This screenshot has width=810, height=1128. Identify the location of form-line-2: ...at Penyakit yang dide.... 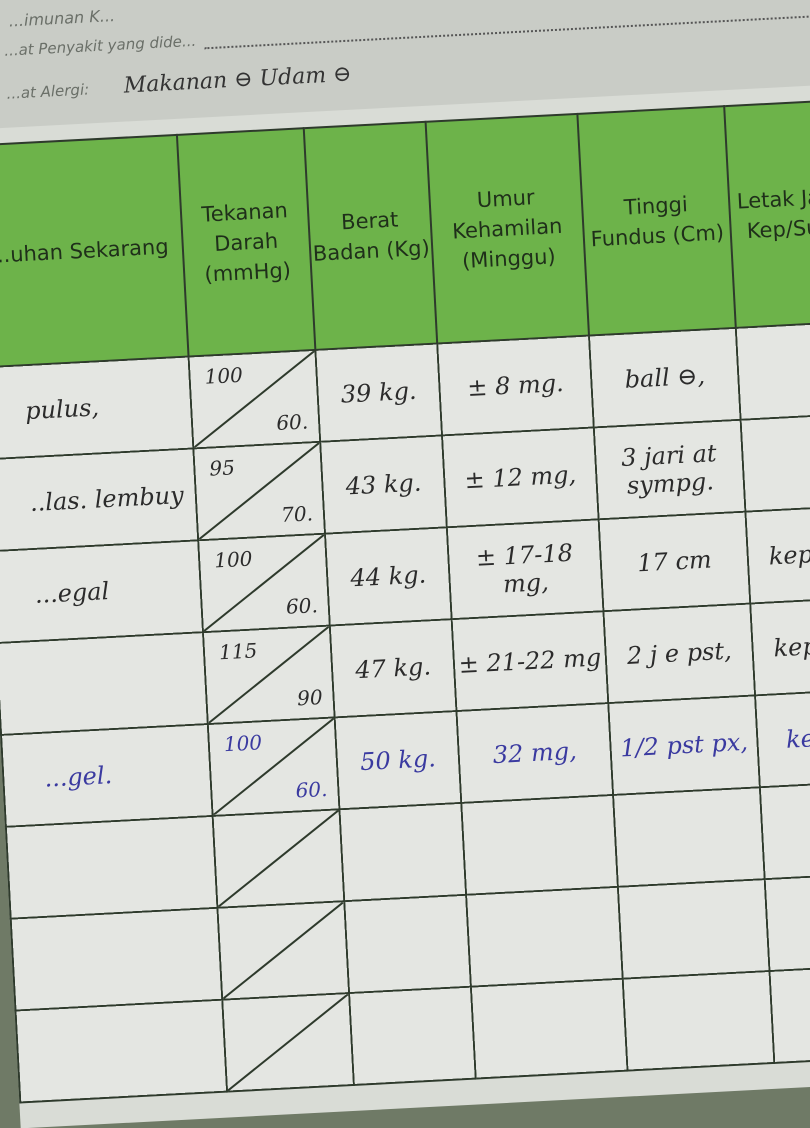
(407, 30).